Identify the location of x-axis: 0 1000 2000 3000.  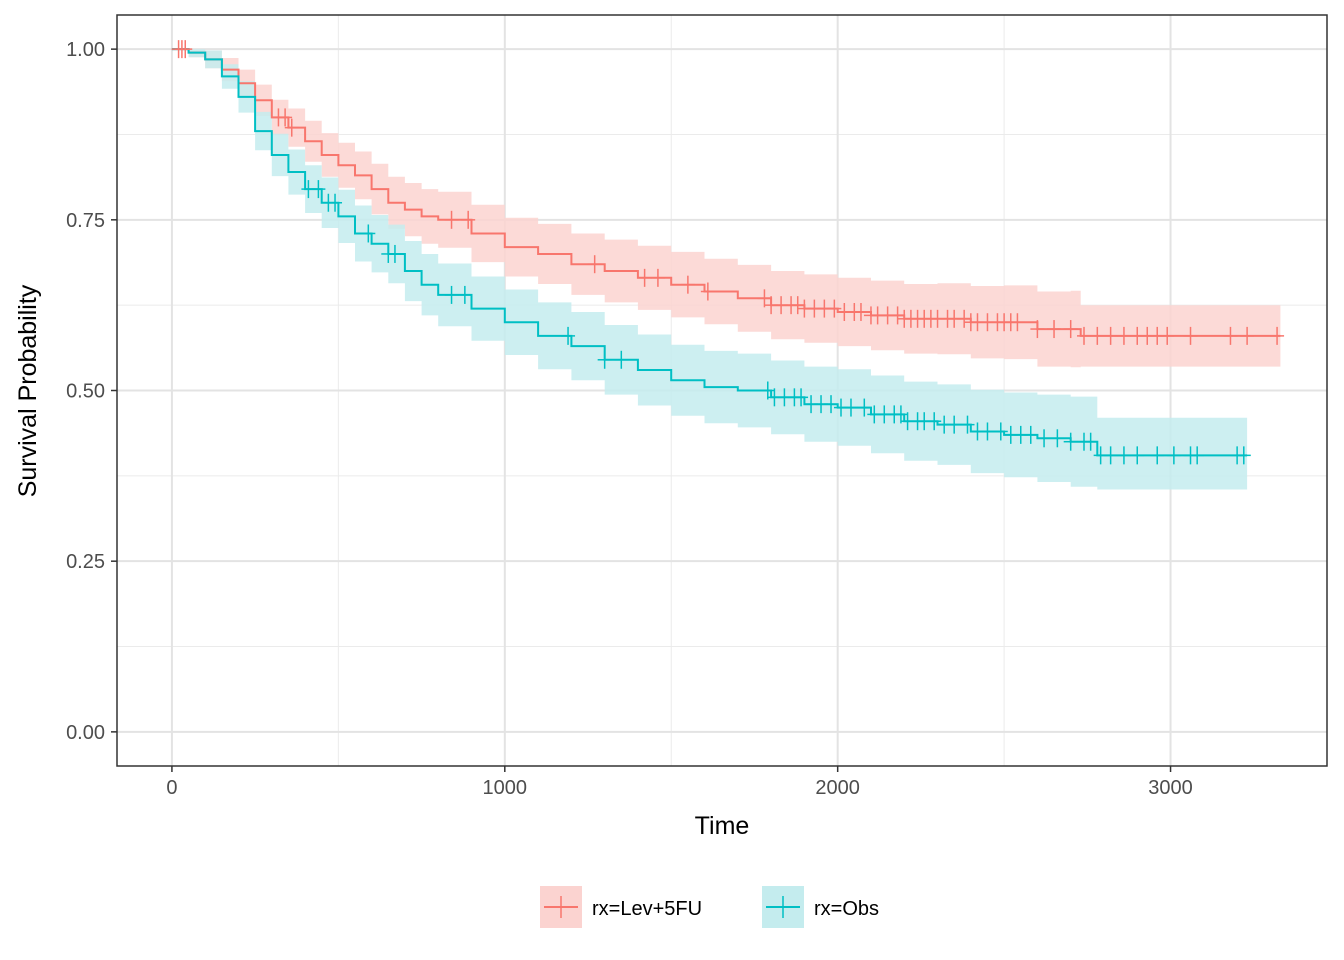
(679, 782).